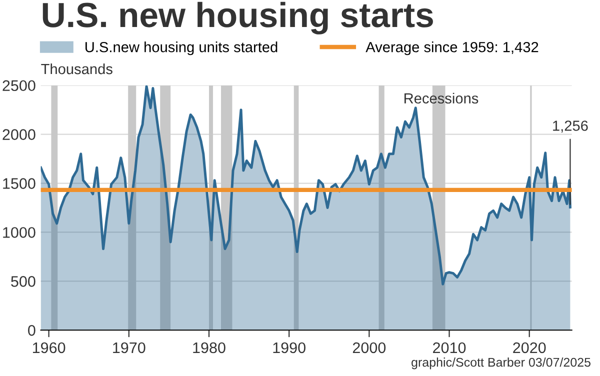 This screenshot has height=376, width=600. Describe the element at coordinates (19, 183) in the screenshot. I see `y-tick-label: 1500` at that location.